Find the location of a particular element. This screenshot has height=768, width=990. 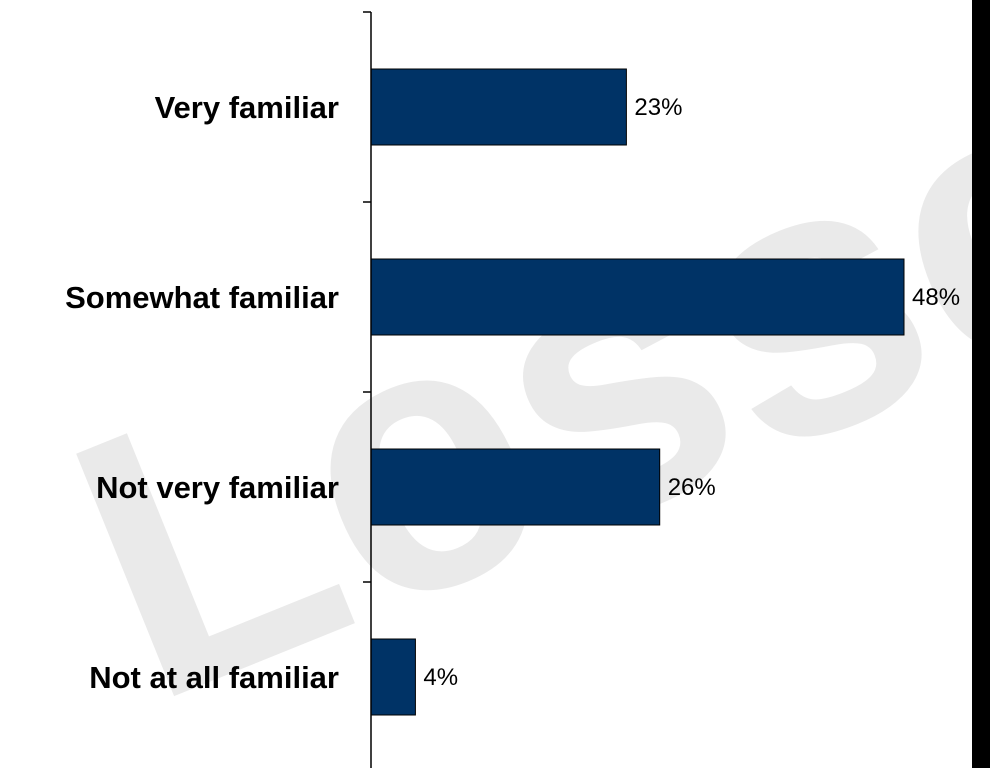

right-edge-band is located at coordinates (981, 384).